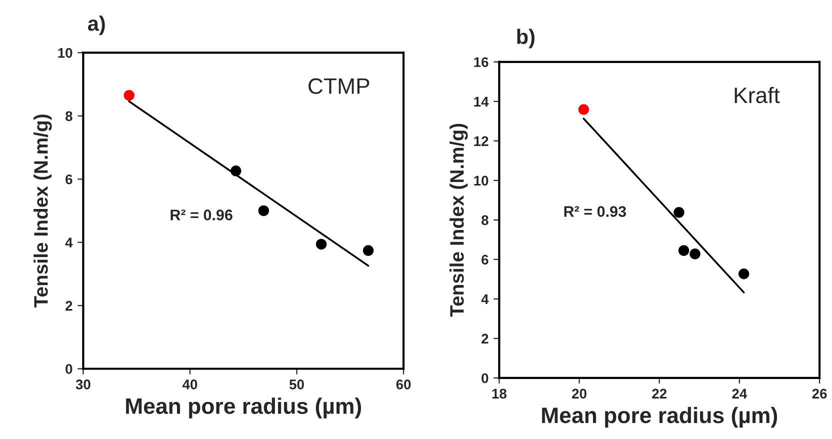 This screenshot has width=832, height=439. Describe the element at coordinates (740, 393) in the screenshot. I see `x-tick-label: 24` at that location.